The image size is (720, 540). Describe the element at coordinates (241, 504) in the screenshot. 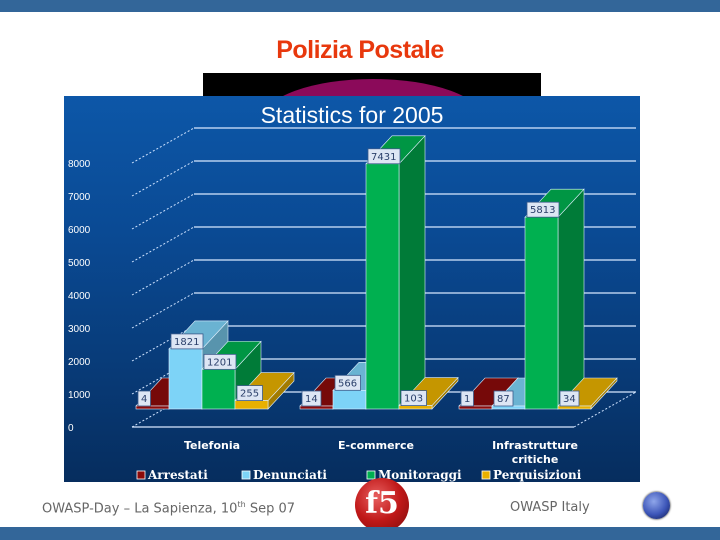

I see `footer-event-sup: th` at that location.